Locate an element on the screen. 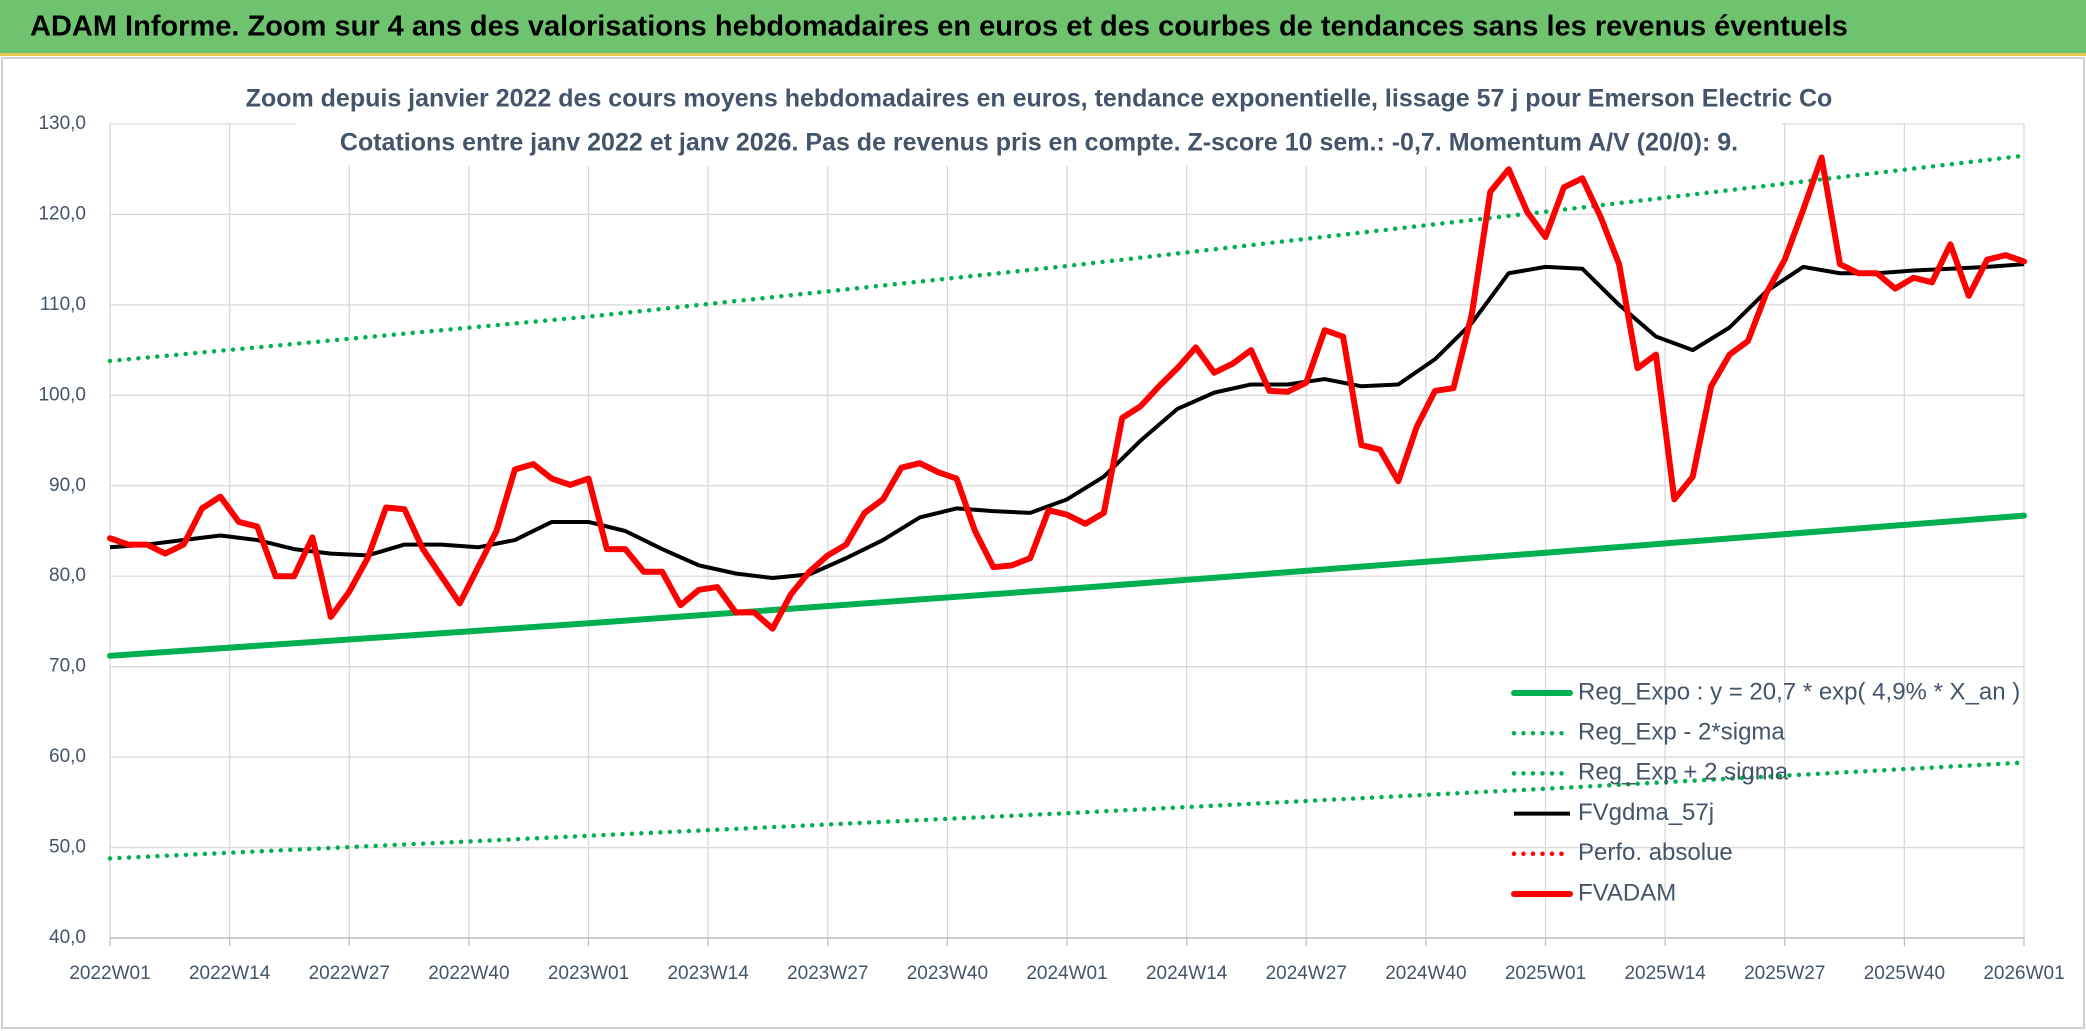 The height and width of the screenshot is (1031, 2086). x-tick-label: 2024W14 is located at coordinates (1187, 973).